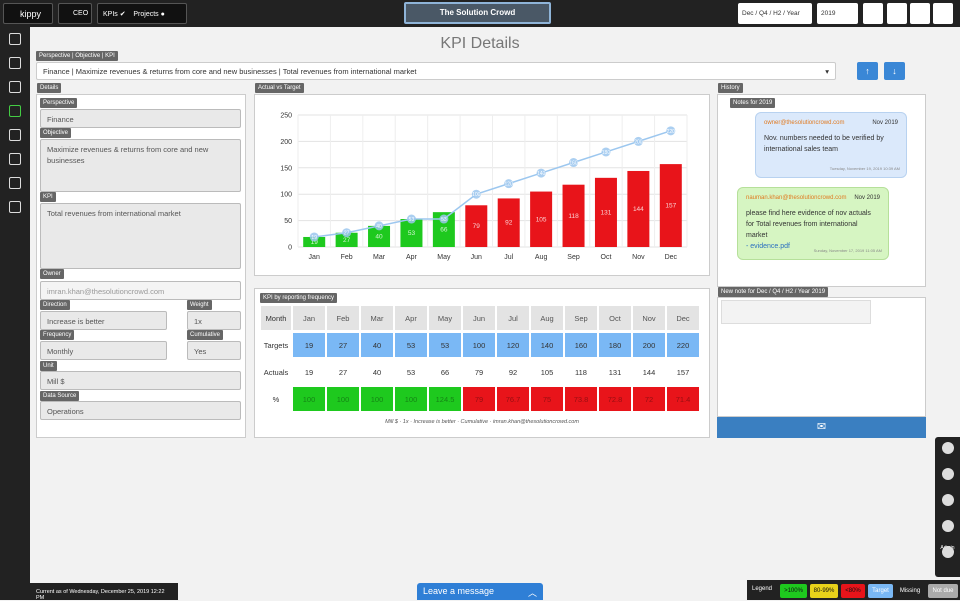  I want to click on period-select: Dec / Q4 / H2 / Year, so click(775, 13).